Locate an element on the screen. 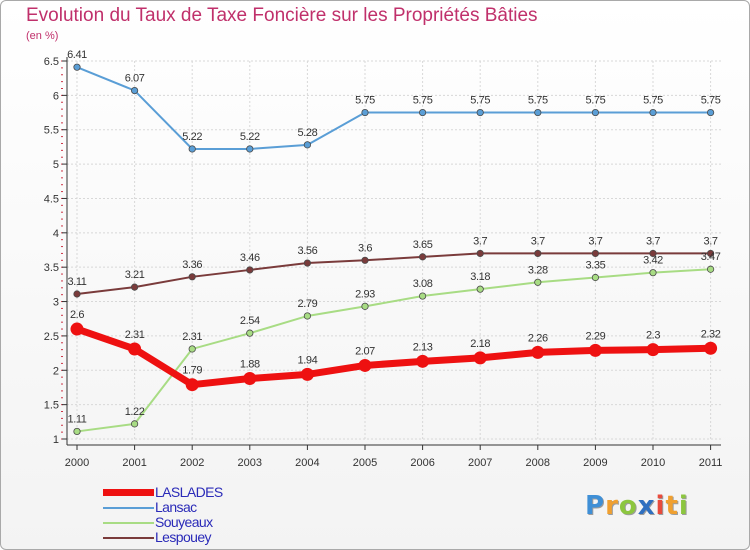  y-tick-label: 1 is located at coordinates (56, 440).